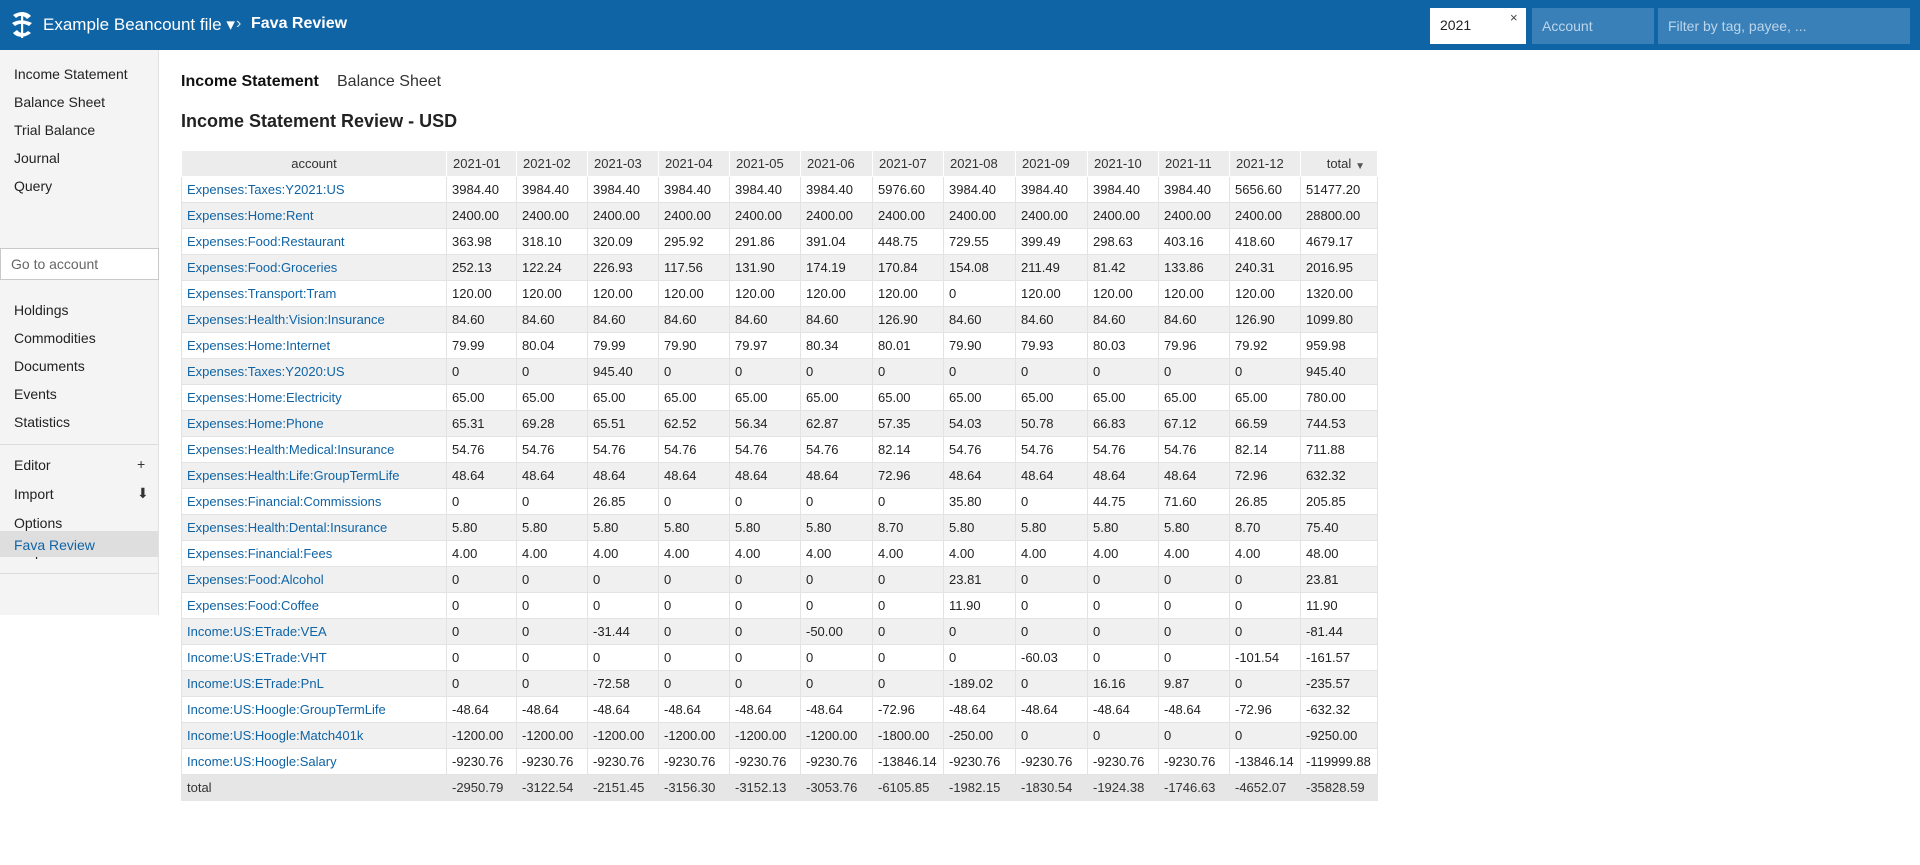  What do you see at coordinates (259, 345) in the screenshot?
I see `account-link: Expenses:Home:Internet` at bounding box center [259, 345].